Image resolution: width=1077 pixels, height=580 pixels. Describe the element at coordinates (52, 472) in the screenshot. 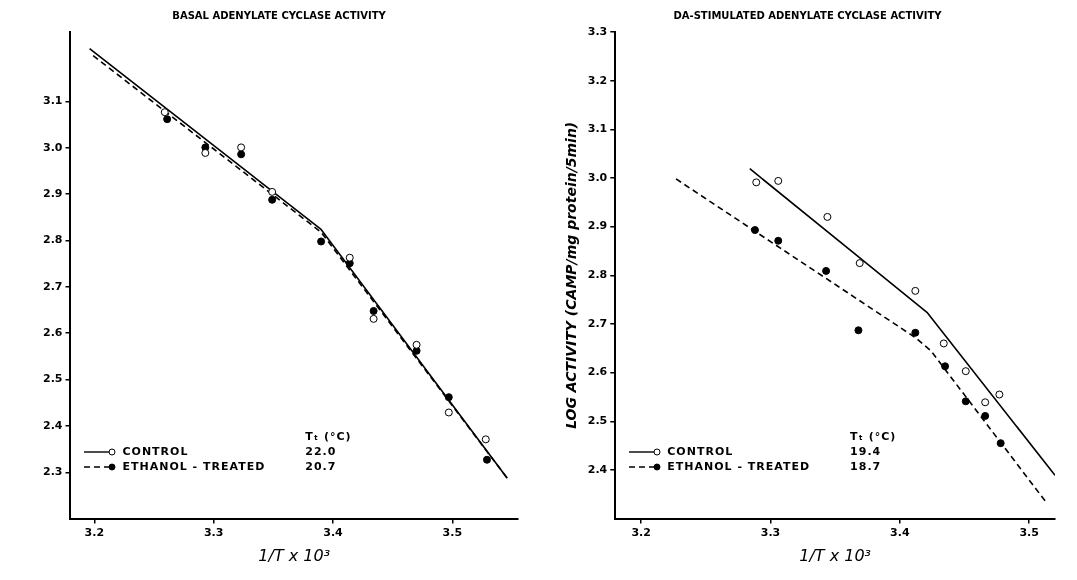

I see `y-tick-label: 2.3` at that location.